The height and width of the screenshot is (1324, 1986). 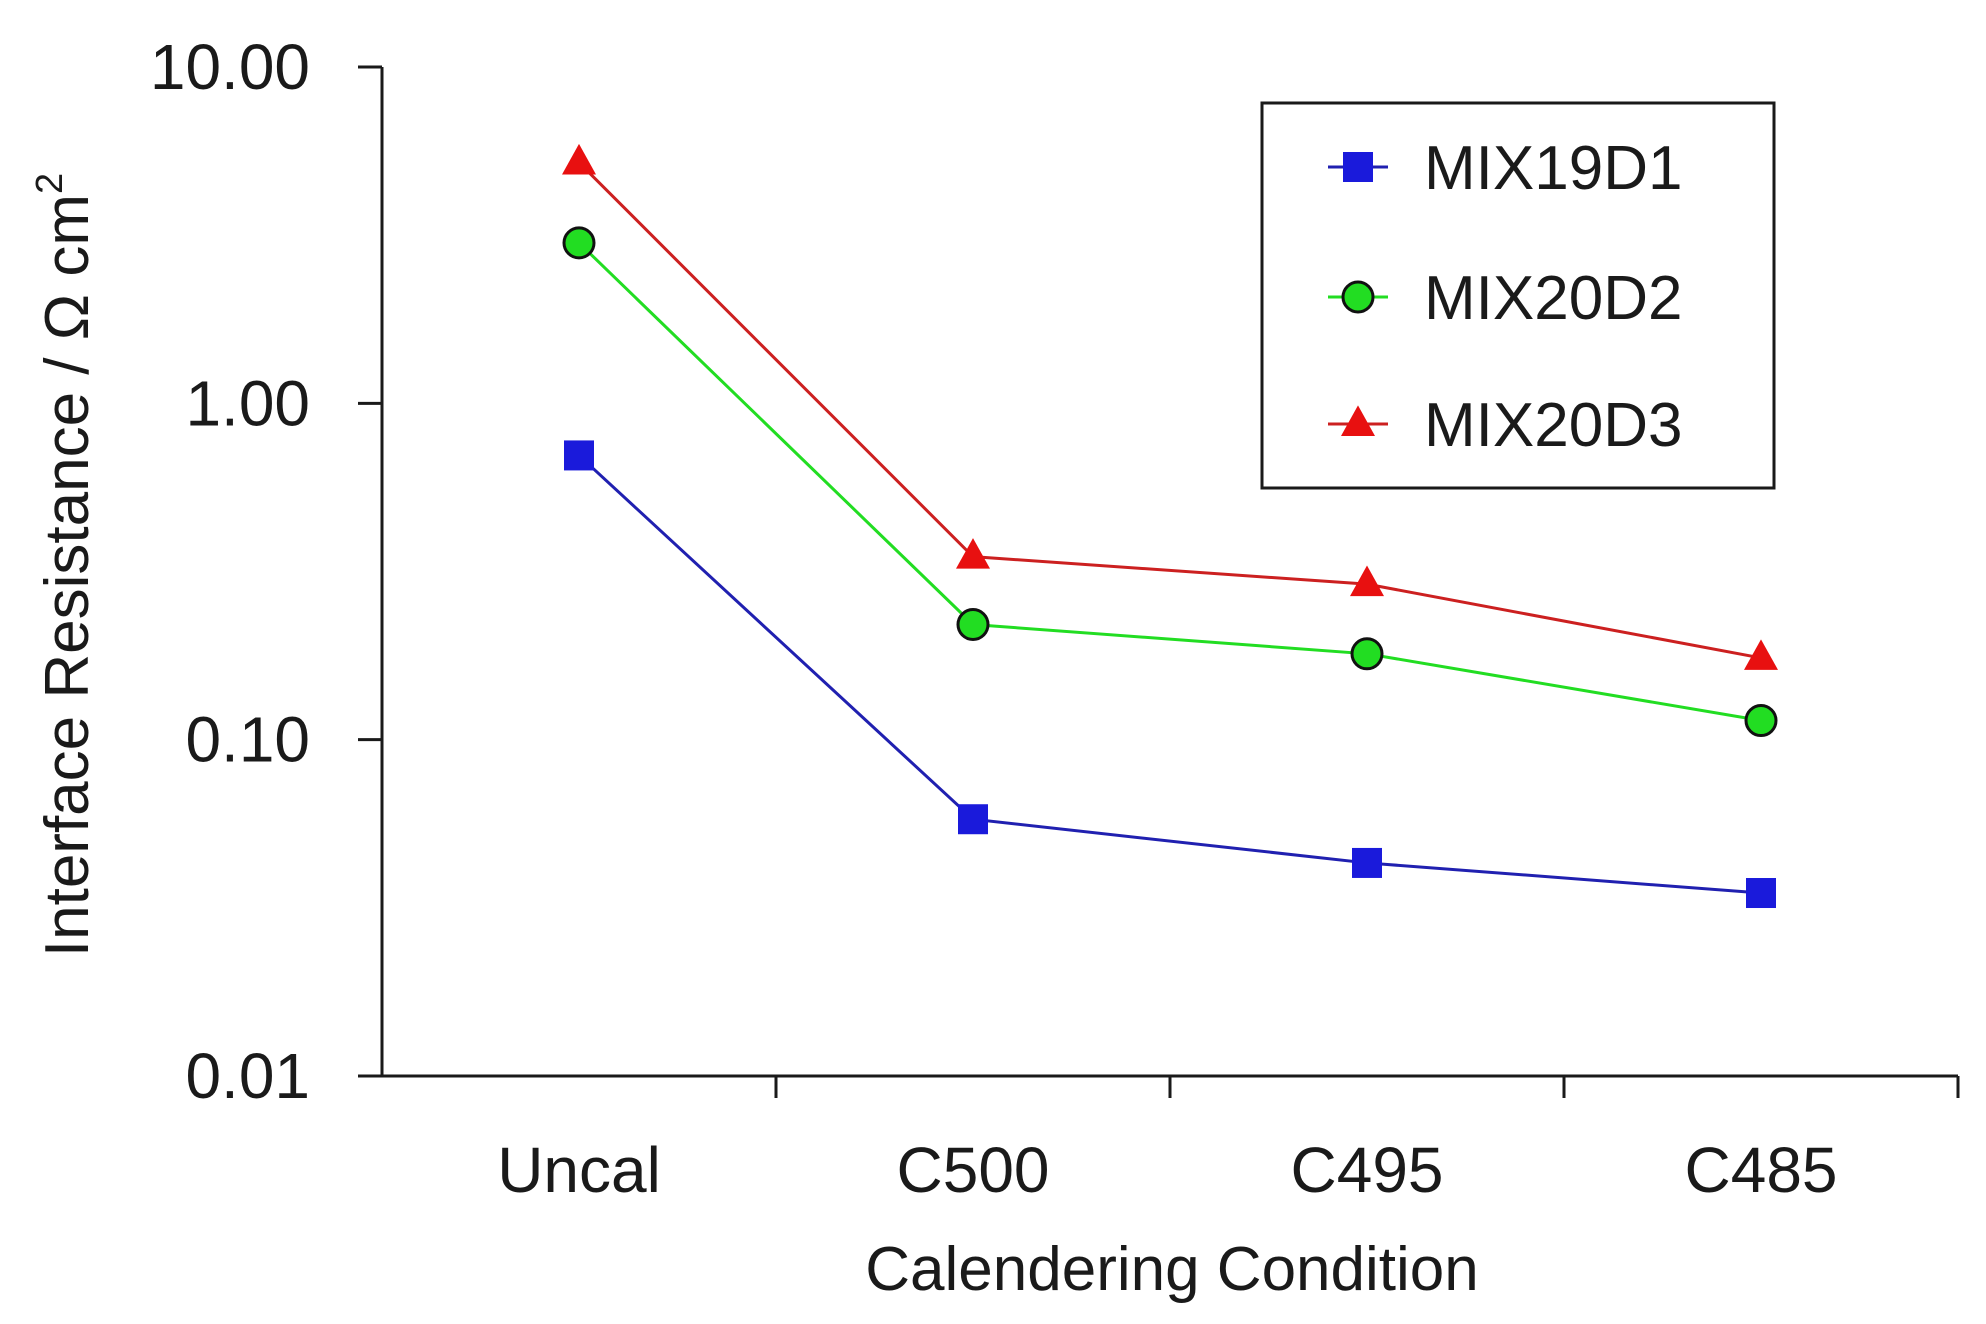 I want to click on data-point-mix19d1-c495, so click(x=1367, y=862).